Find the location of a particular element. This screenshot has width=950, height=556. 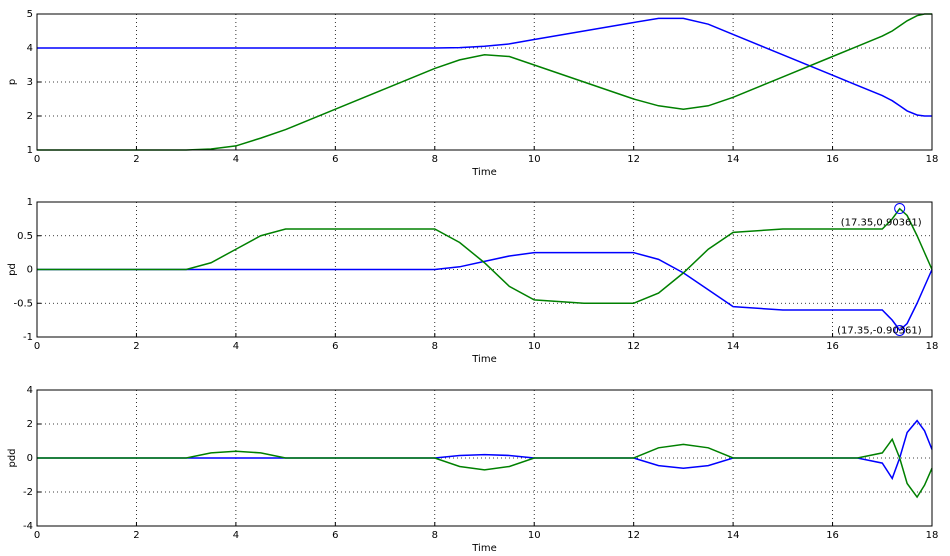

y-tick-label: 5 is located at coordinates (30, 14).